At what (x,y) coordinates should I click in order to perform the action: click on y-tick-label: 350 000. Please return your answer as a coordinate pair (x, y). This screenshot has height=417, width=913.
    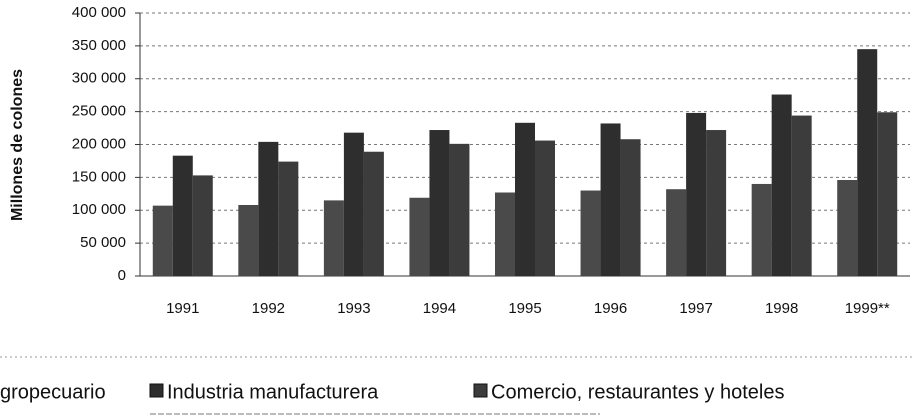
    Looking at the image, I should click on (99, 45).